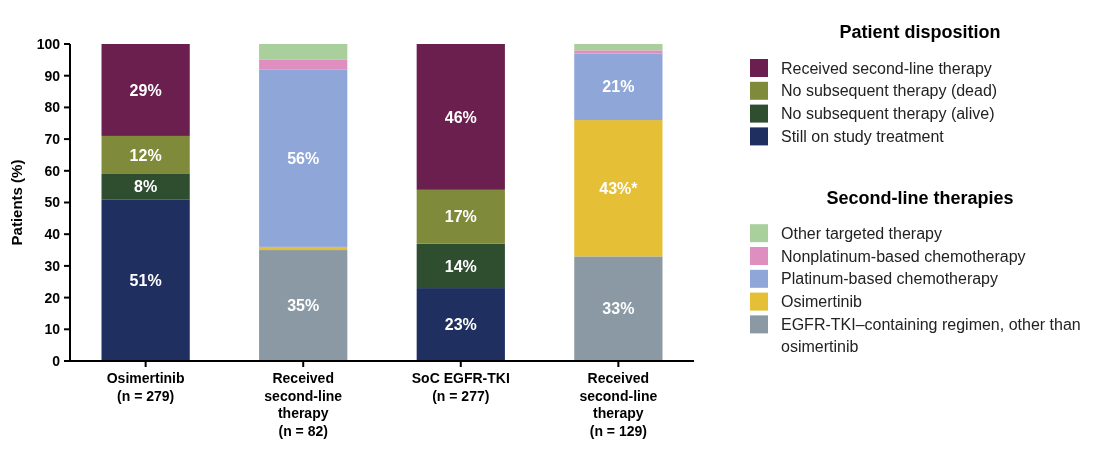 This screenshot has width=1094, height=449. I want to click on data-label: 56%, so click(303, 158).